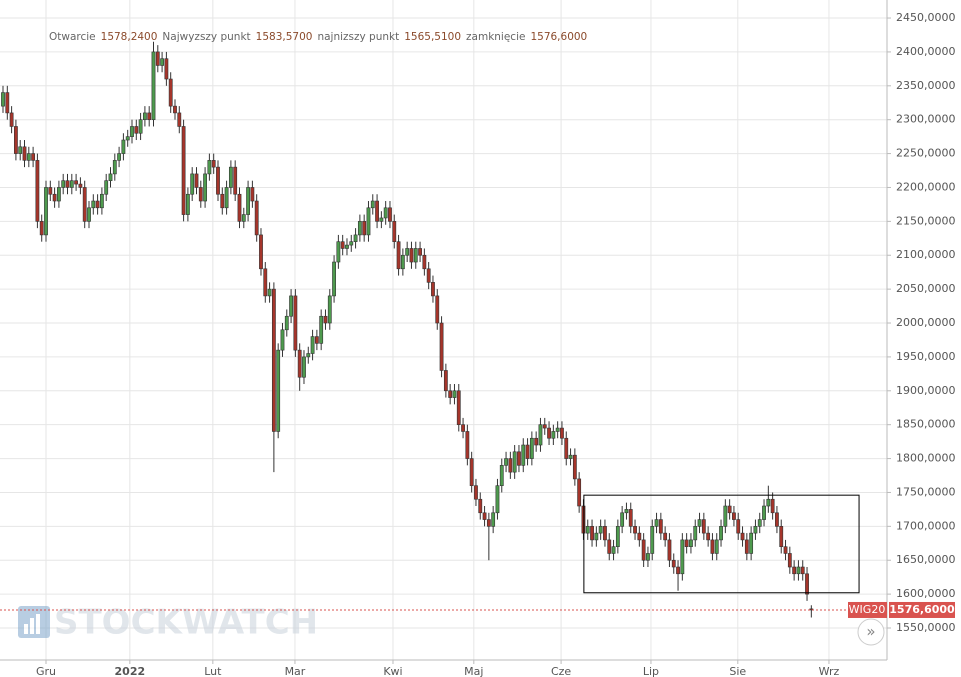 This screenshot has width=961, height=677. I want to click on y-tick-label: 1600,0000, so click(926, 593).